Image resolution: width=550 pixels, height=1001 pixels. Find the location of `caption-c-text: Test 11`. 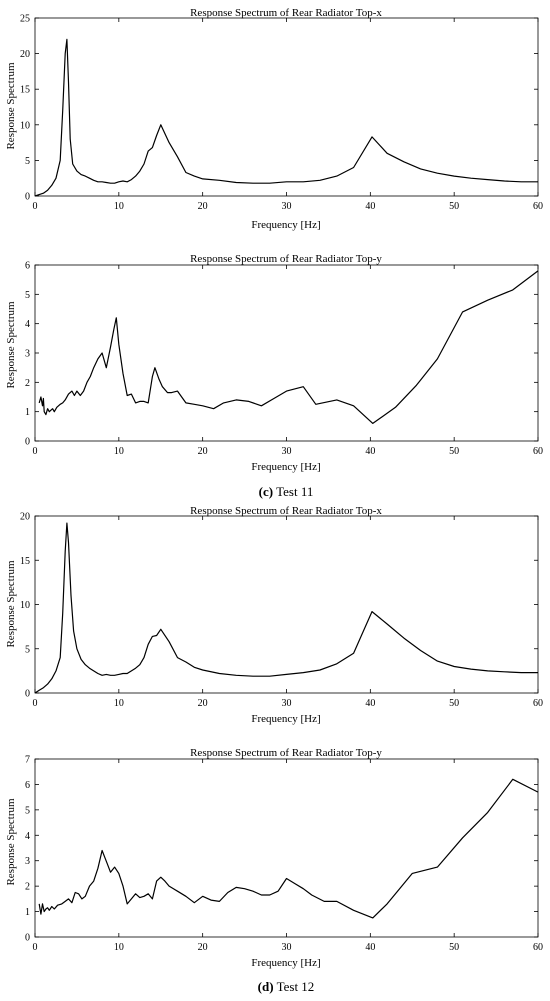

caption-c-text: Test 11 is located at coordinates (293, 491).